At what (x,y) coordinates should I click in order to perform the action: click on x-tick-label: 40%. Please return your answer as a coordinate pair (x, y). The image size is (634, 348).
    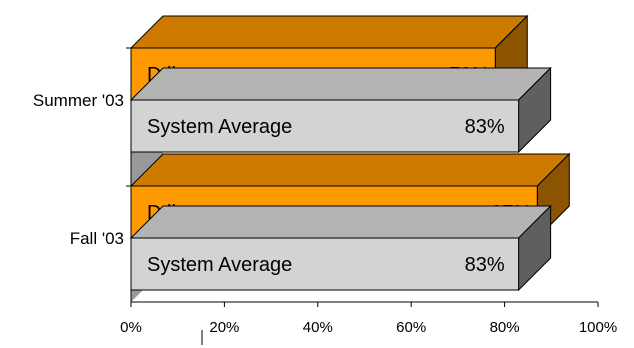
    Looking at the image, I should click on (318, 327).